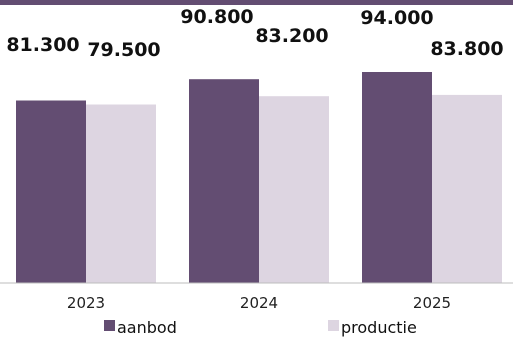 The image size is (513, 338). What do you see at coordinates (291, 36) in the screenshot?
I see `data-label-productie-2024: 83.200` at bounding box center [291, 36].